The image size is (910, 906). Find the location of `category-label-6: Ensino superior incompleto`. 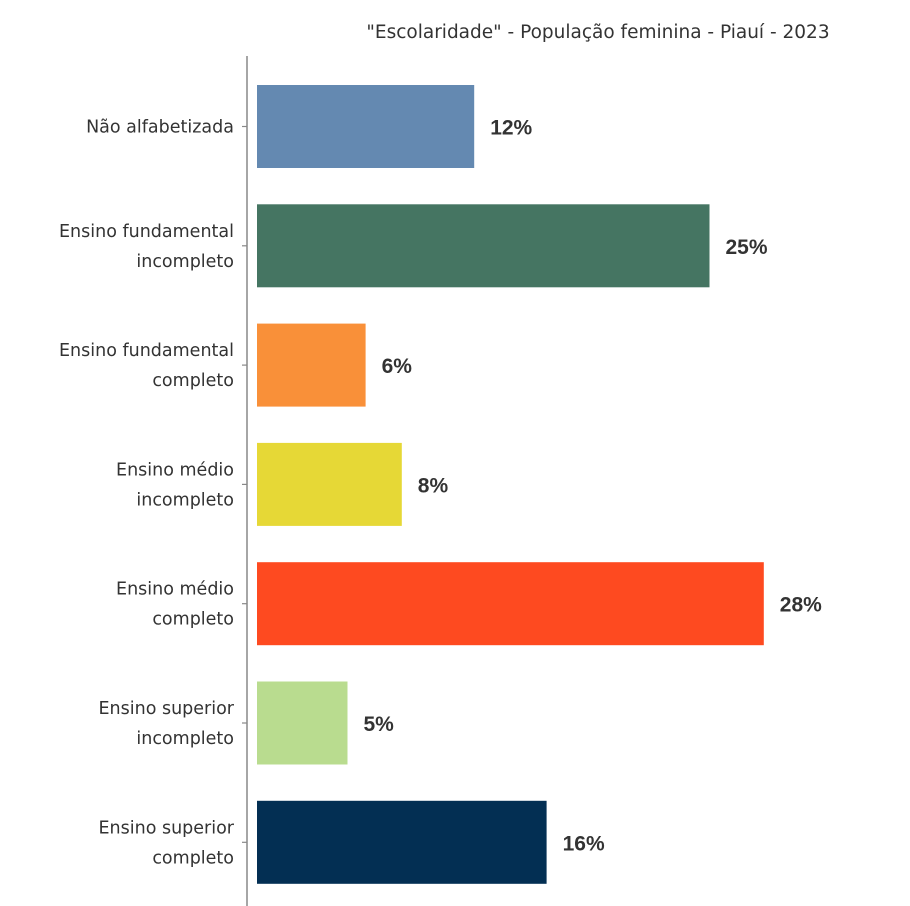

category-label-6: Ensino superior incompleto is located at coordinates (166, 724).